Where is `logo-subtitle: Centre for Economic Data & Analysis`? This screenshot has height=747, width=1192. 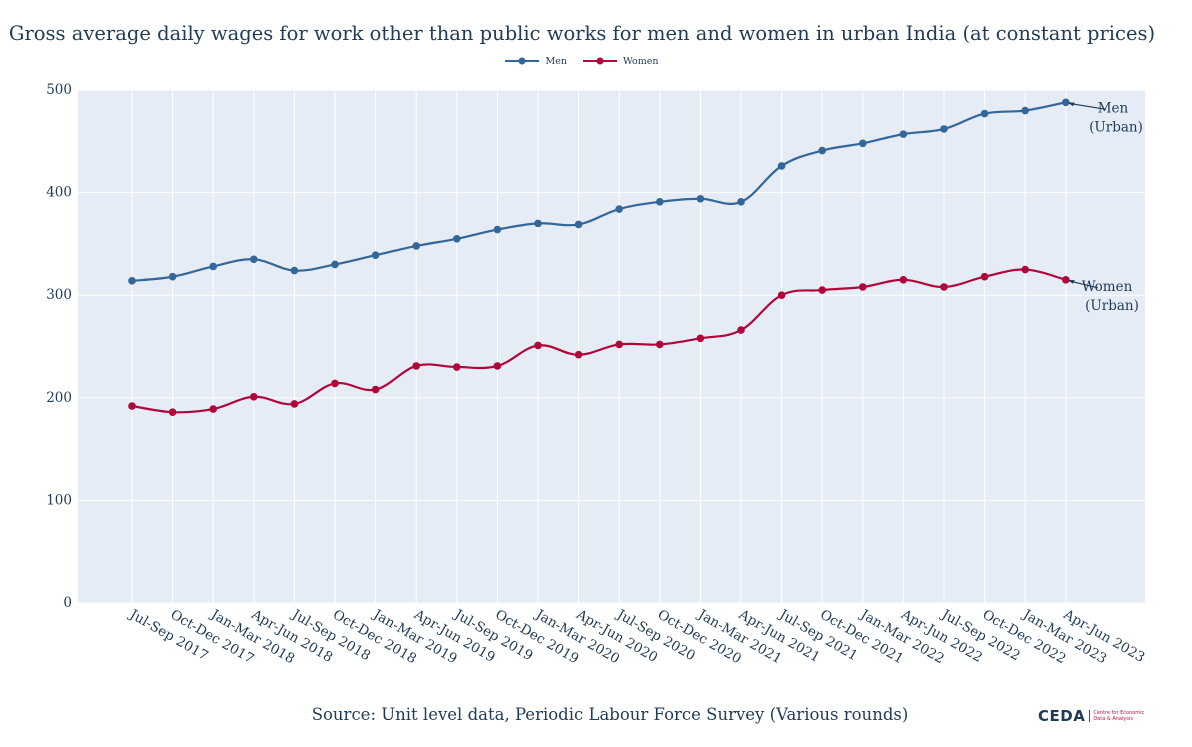
logo-subtitle: Centre for Economic Data & Analysis is located at coordinates (1116, 716).